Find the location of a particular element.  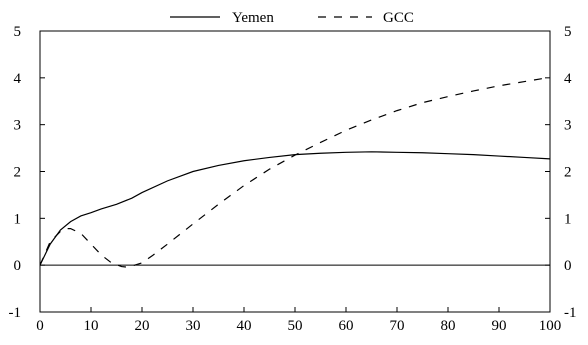

x-tick-label-100: 100 is located at coordinates (550, 326).